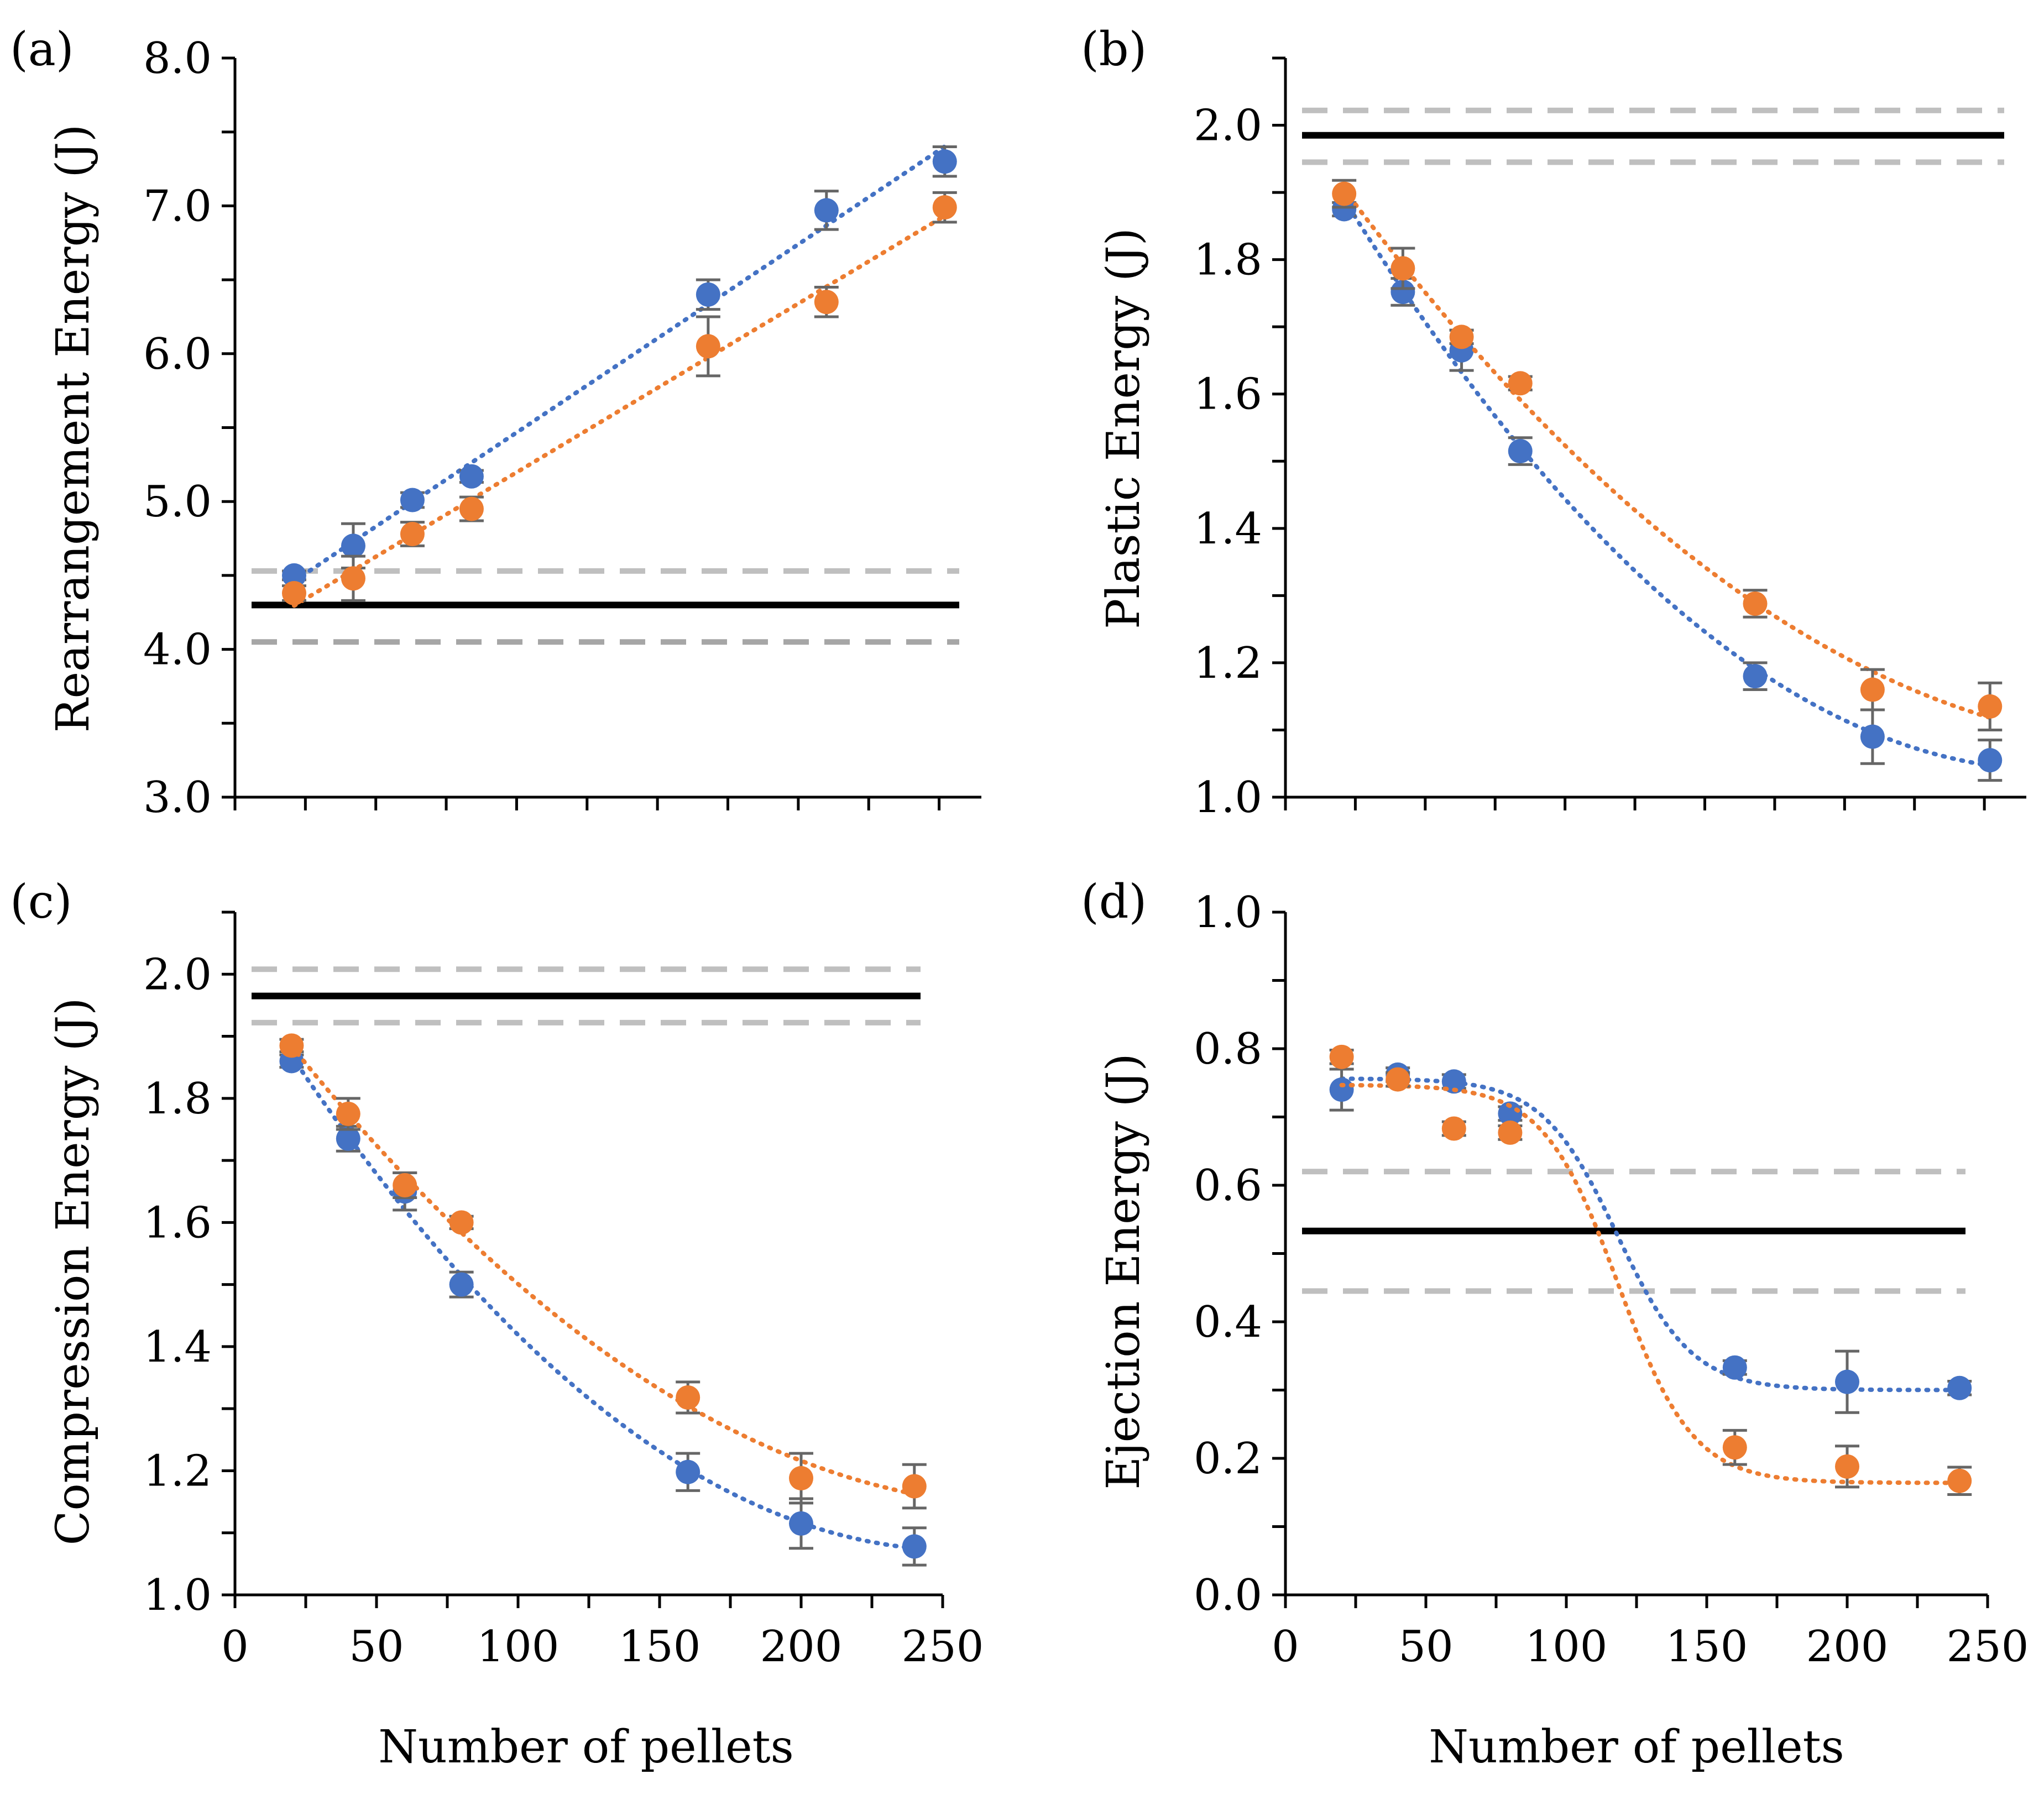  Describe the element at coordinates (1228, 1186) in the screenshot. I see `y-tick-label: 0.6` at that location.